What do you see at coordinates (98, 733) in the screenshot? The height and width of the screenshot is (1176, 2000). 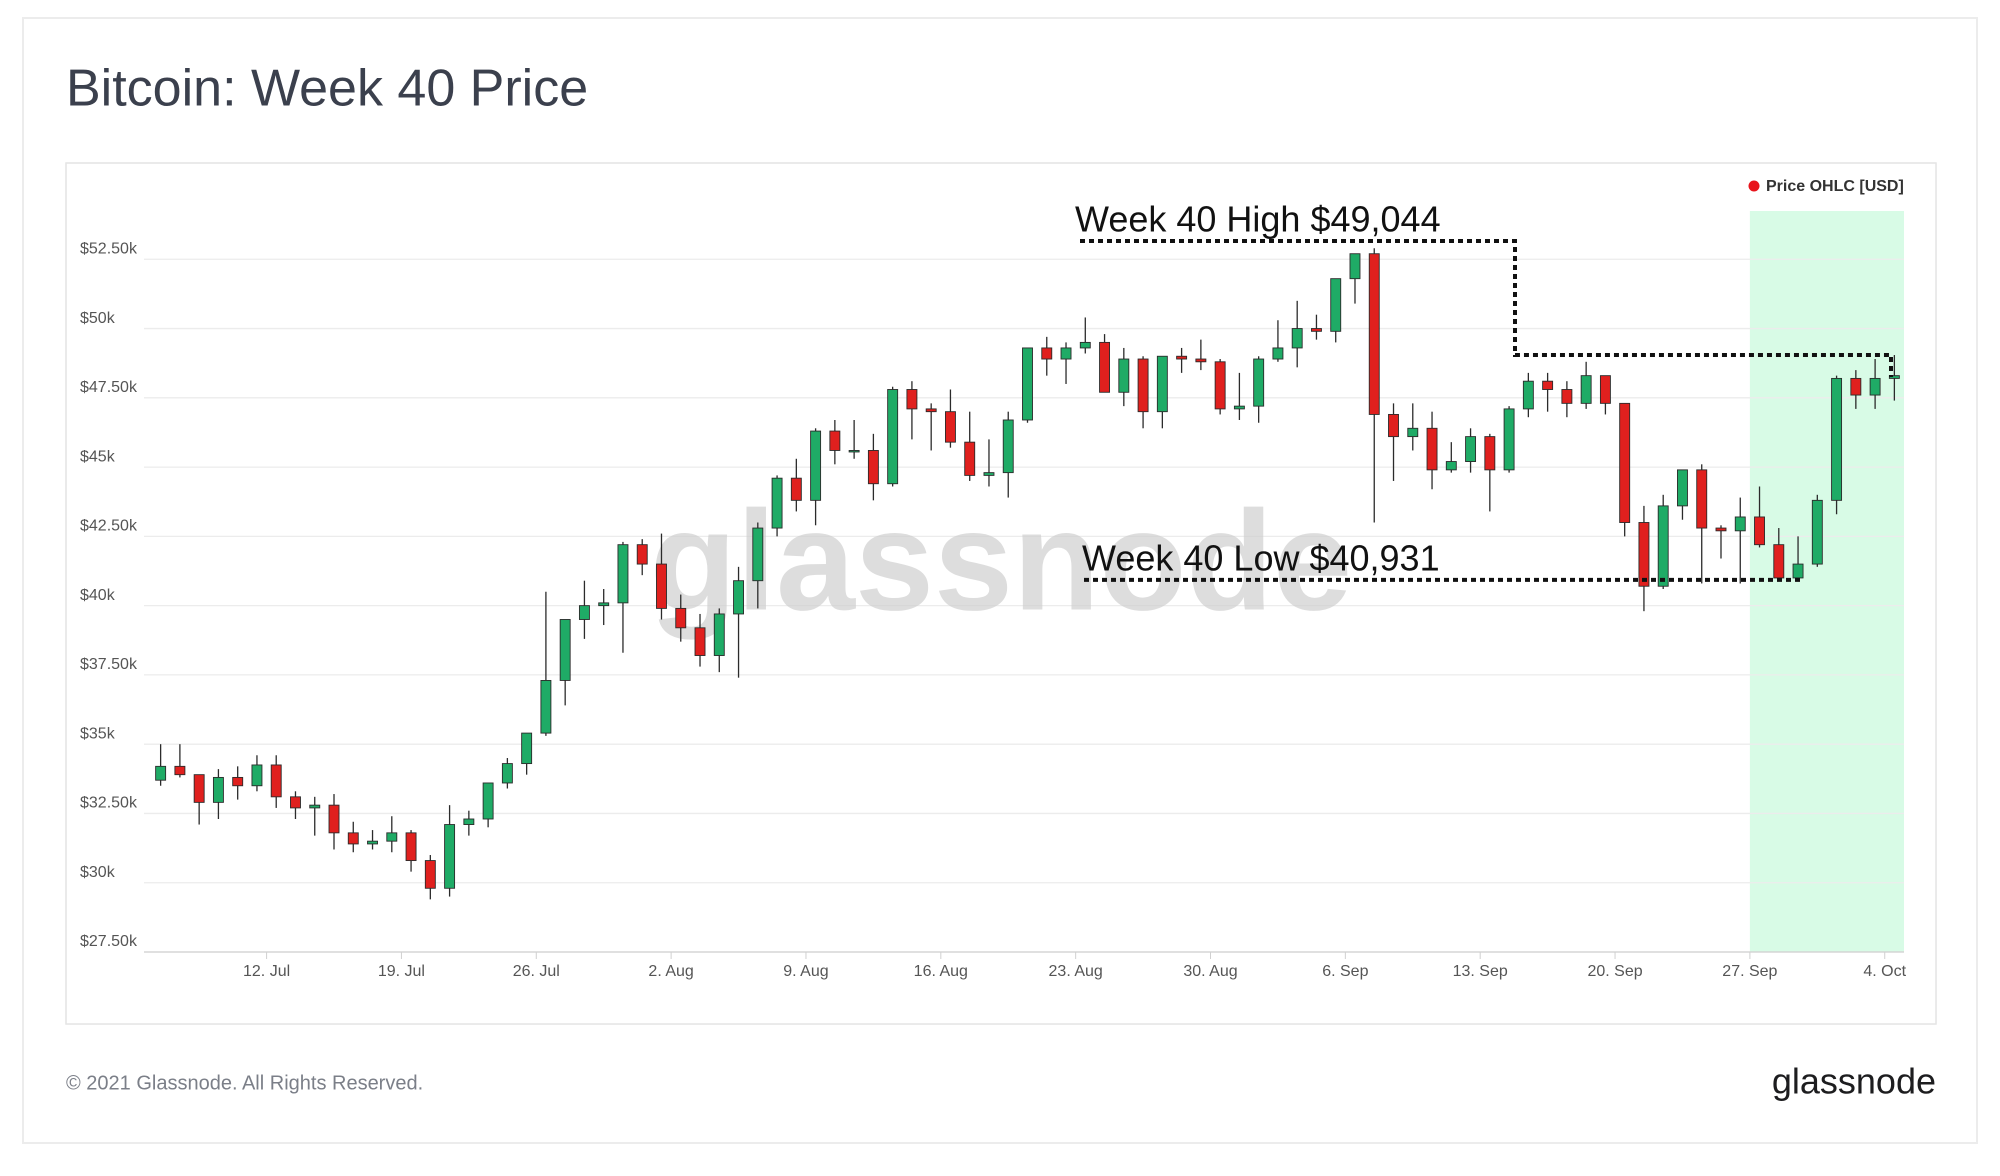 I see `y-tick-label: $35k` at bounding box center [98, 733].